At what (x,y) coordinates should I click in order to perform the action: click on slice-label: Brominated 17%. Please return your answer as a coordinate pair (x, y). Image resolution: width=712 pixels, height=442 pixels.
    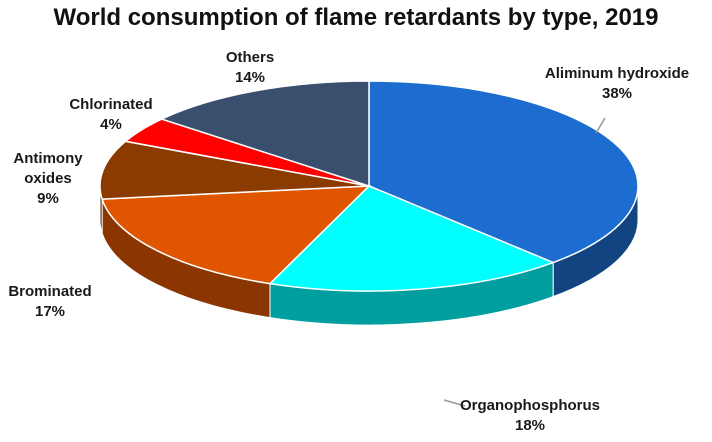
    Looking at the image, I should click on (49, 301).